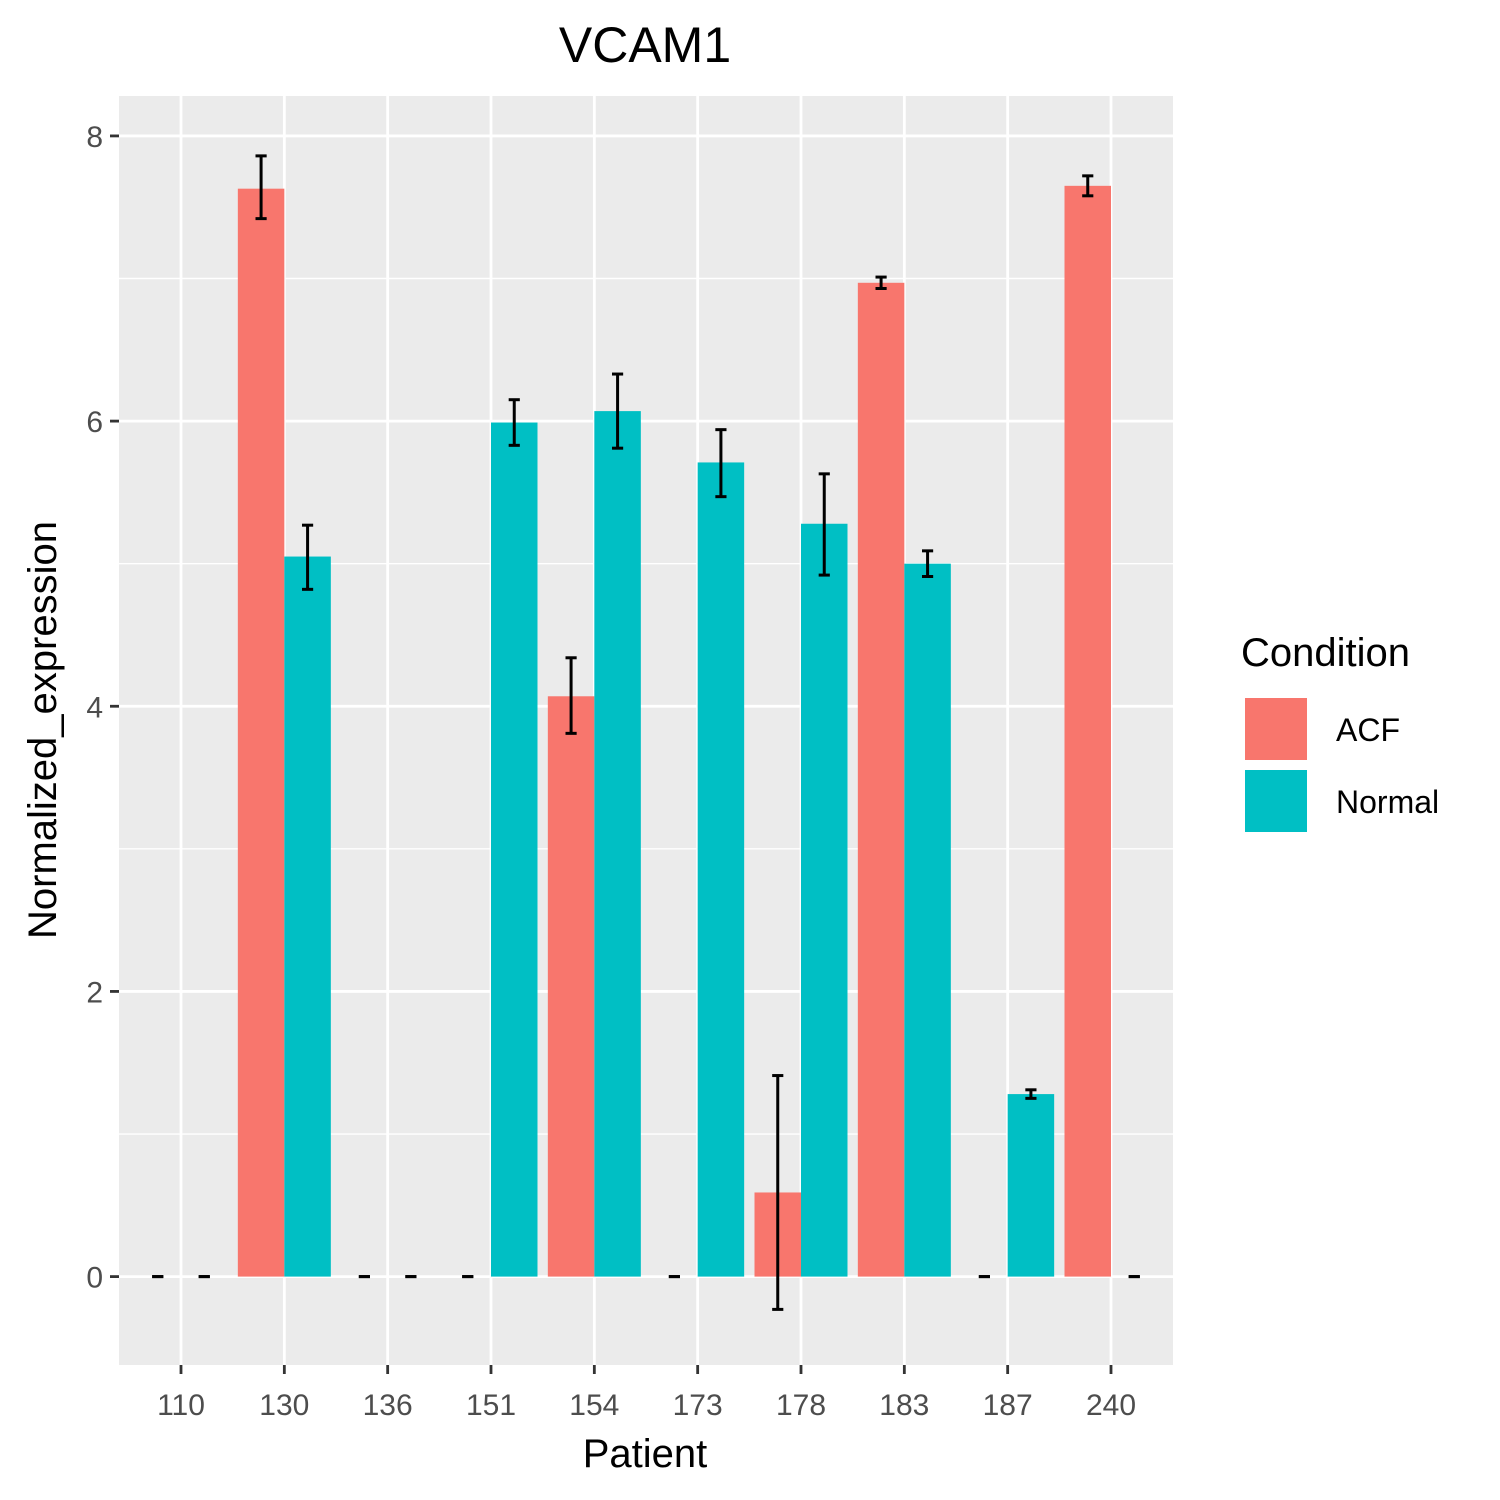 The width and height of the screenshot is (1500, 1500). What do you see at coordinates (94, 707) in the screenshot?
I see `y-tick-label: 4` at bounding box center [94, 707].